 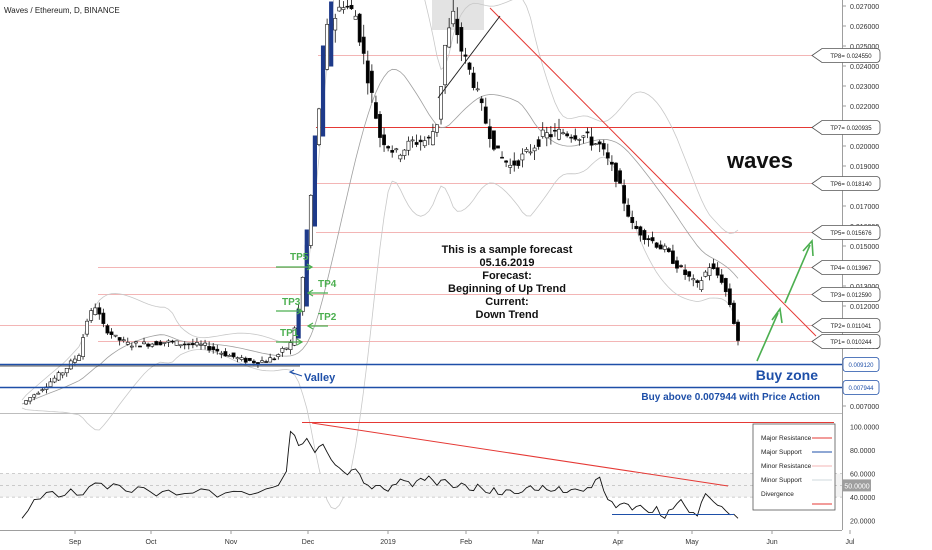 What do you see at coordinates (862, 451) in the screenshot?
I see `rsi-tick-label: 80.0000` at bounding box center [862, 451].